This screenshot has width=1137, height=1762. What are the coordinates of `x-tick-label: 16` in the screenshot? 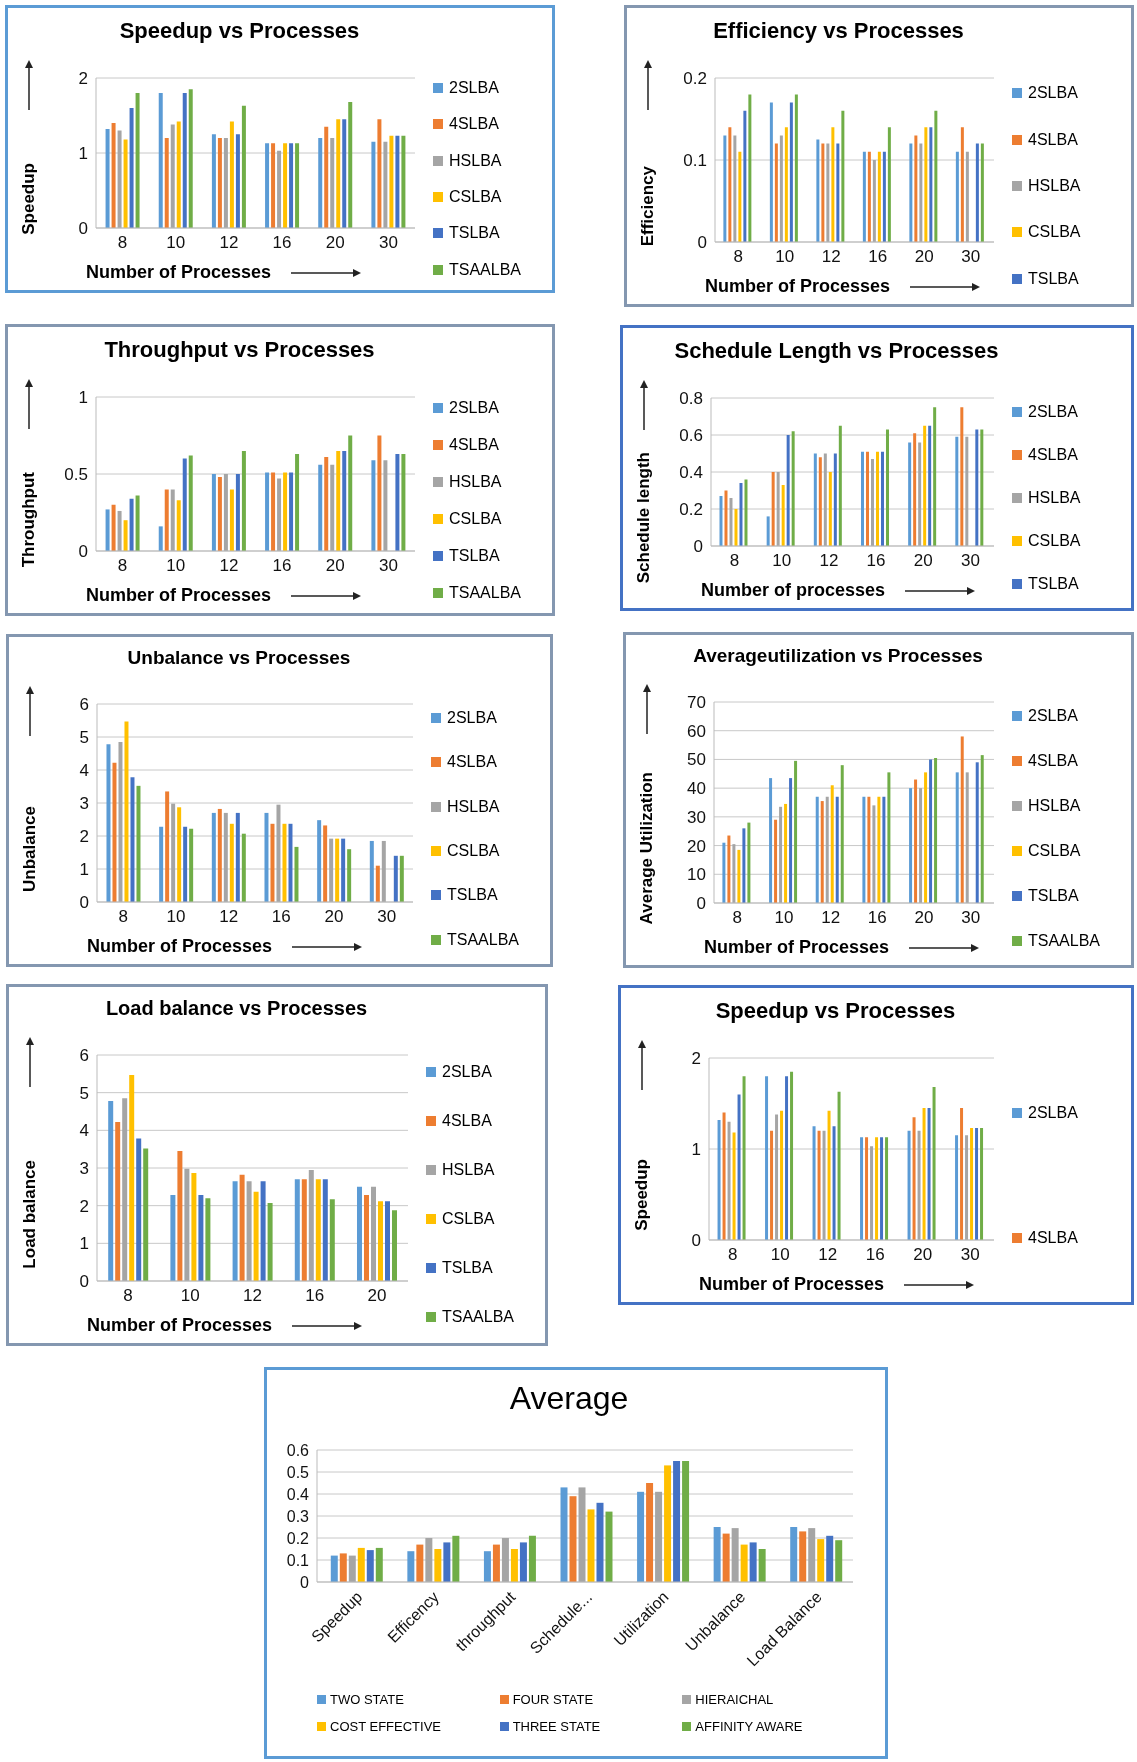 It's located at (282, 566).